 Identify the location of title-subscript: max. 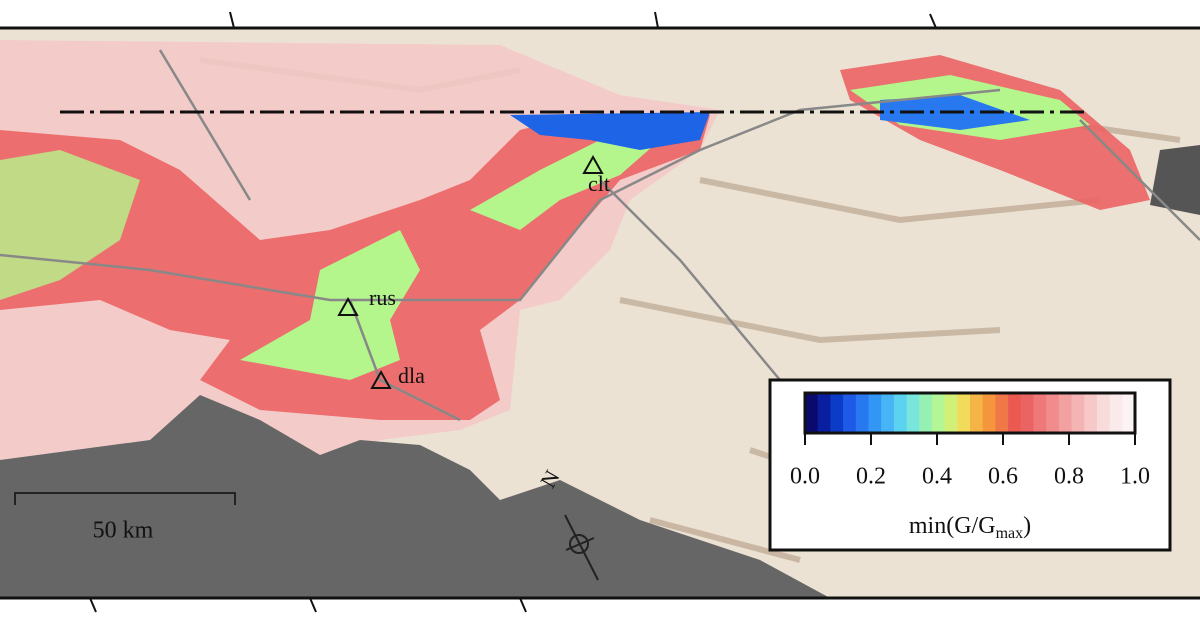
(1010, 533).